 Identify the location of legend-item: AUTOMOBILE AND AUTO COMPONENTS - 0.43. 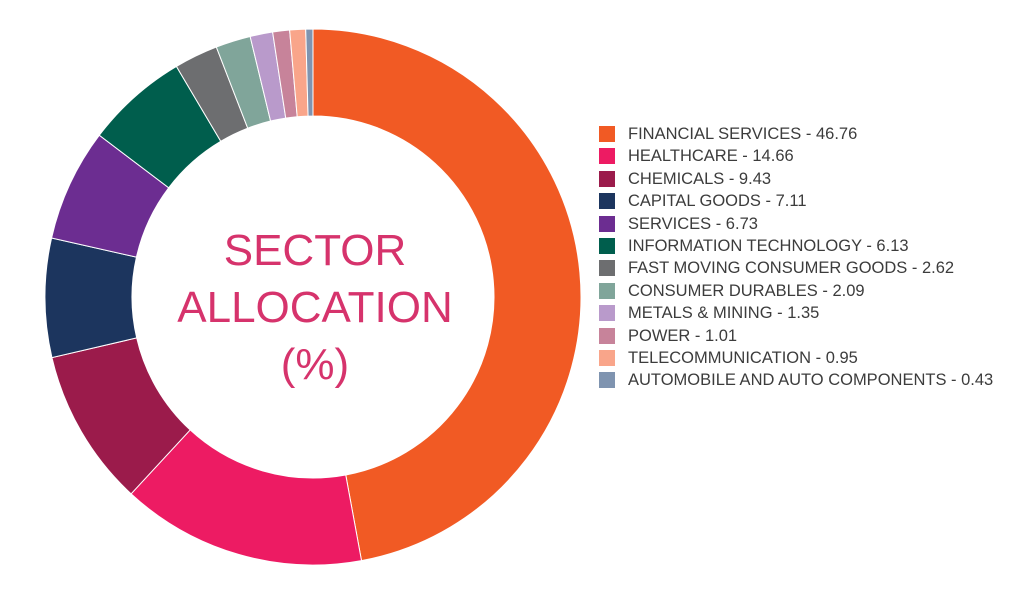
(809, 380).